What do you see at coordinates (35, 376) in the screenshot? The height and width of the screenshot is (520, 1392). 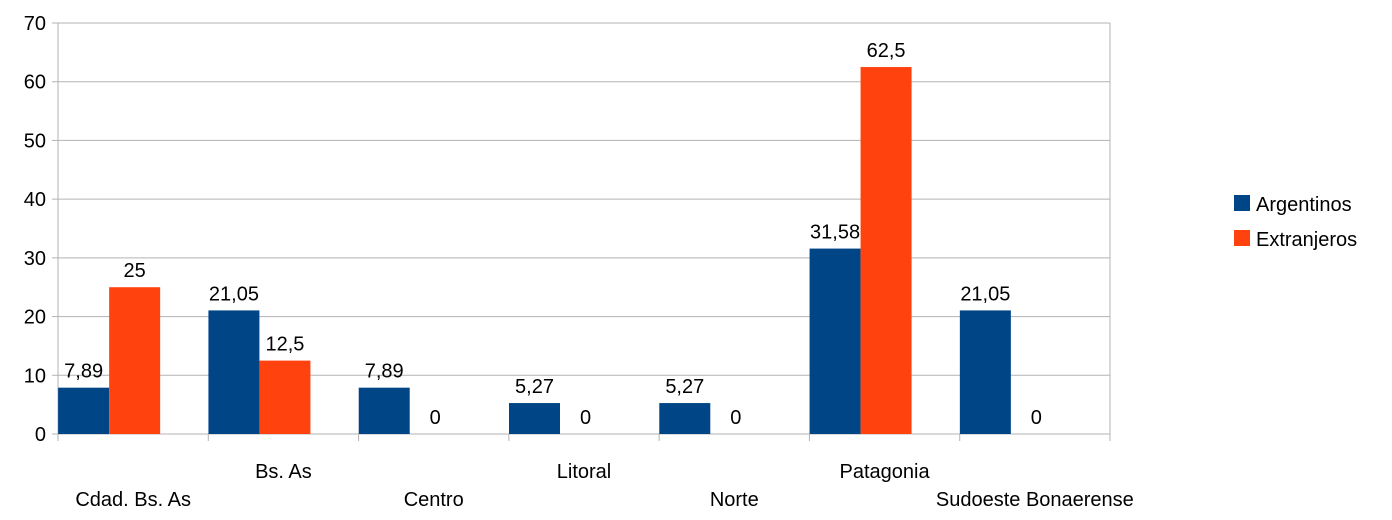 I see `y-tick-label: 10` at bounding box center [35, 376].